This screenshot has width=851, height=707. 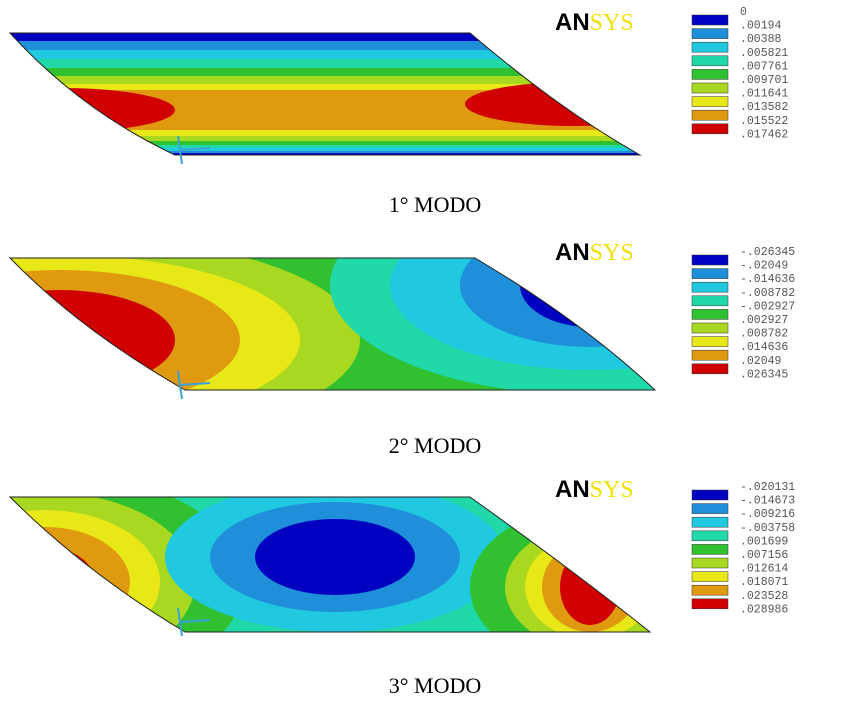 I want to click on legend-label: .015522, so click(x=764, y=121).